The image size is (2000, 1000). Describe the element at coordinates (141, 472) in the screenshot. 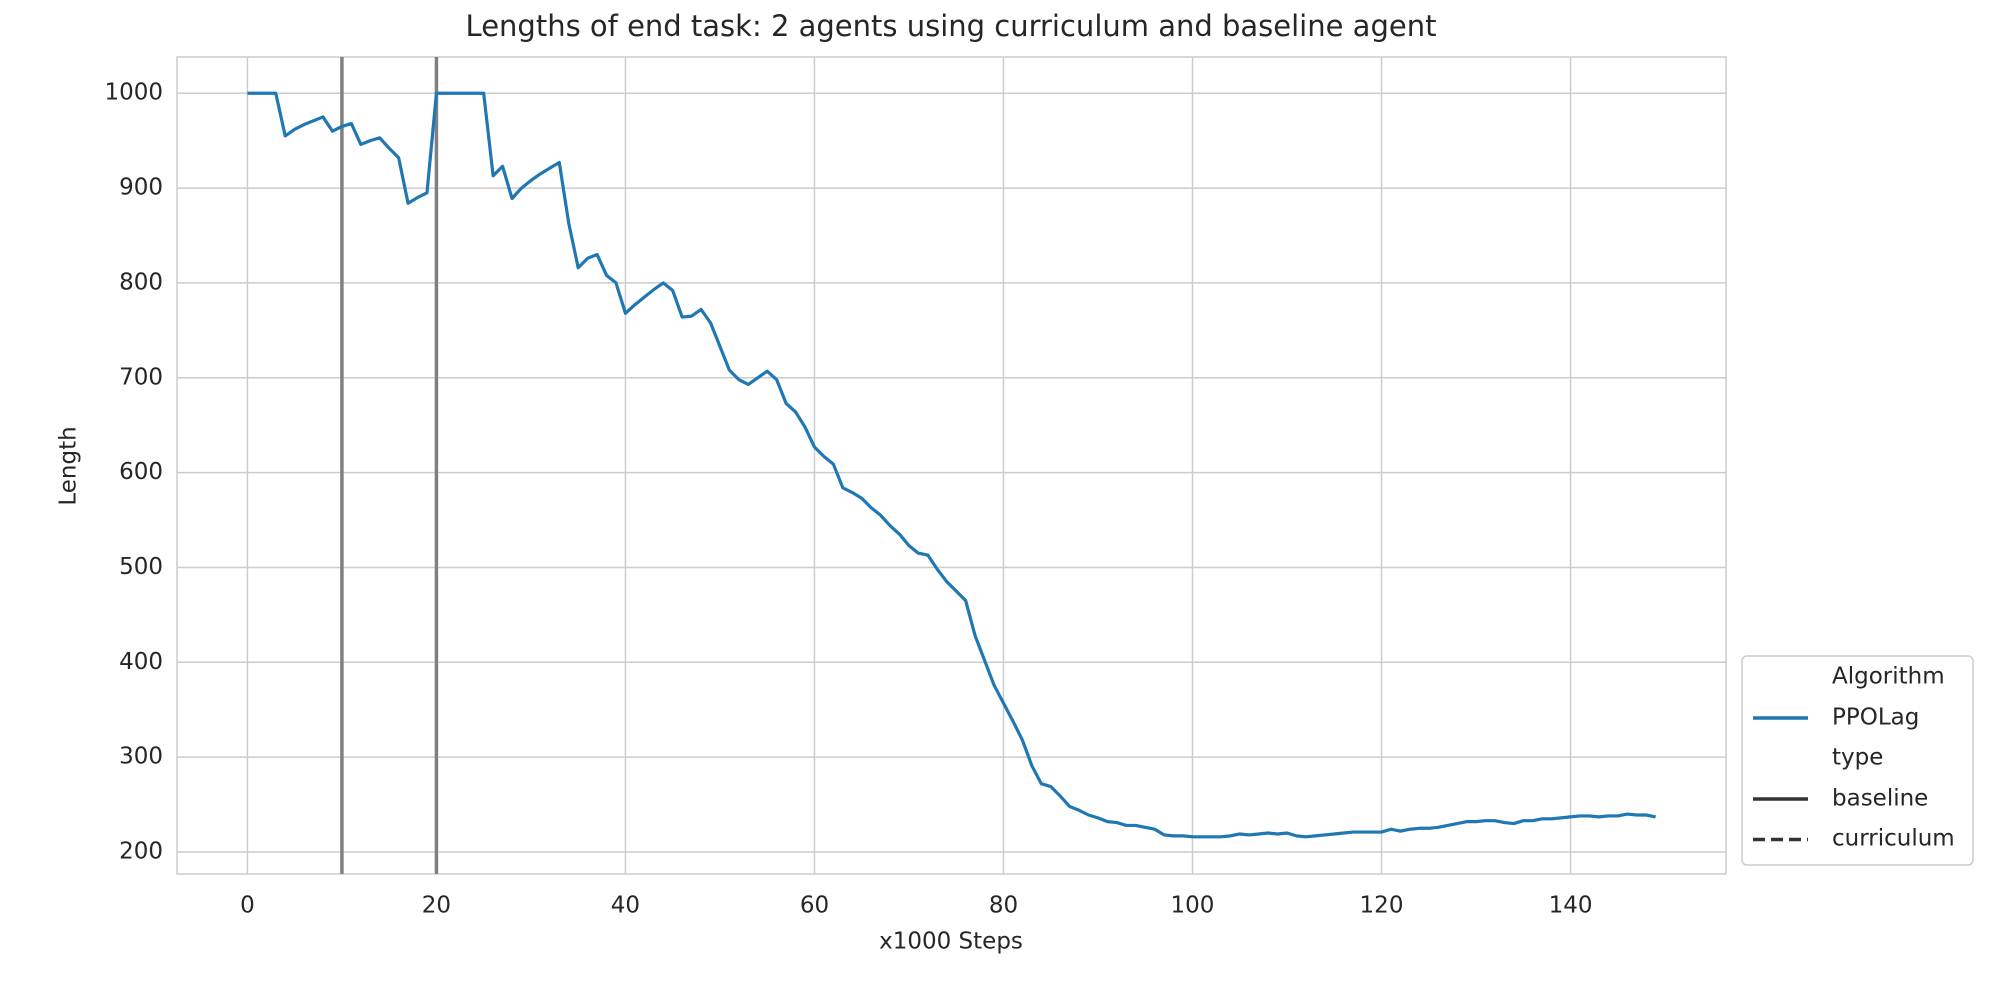

I see `y-tick-label: 600` at that location.